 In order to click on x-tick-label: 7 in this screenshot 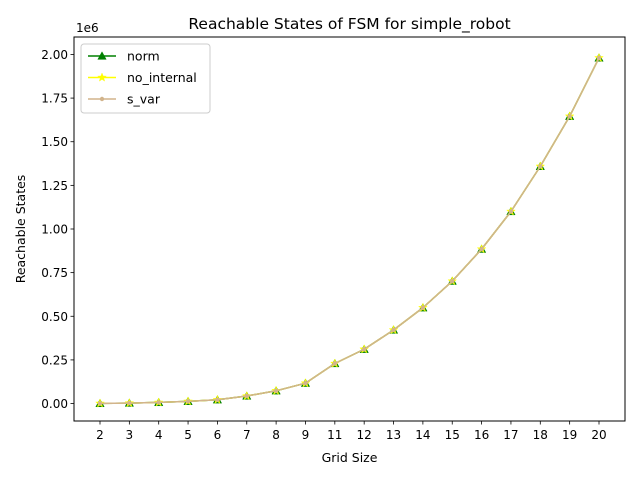, I will do `click(247, 435)`.